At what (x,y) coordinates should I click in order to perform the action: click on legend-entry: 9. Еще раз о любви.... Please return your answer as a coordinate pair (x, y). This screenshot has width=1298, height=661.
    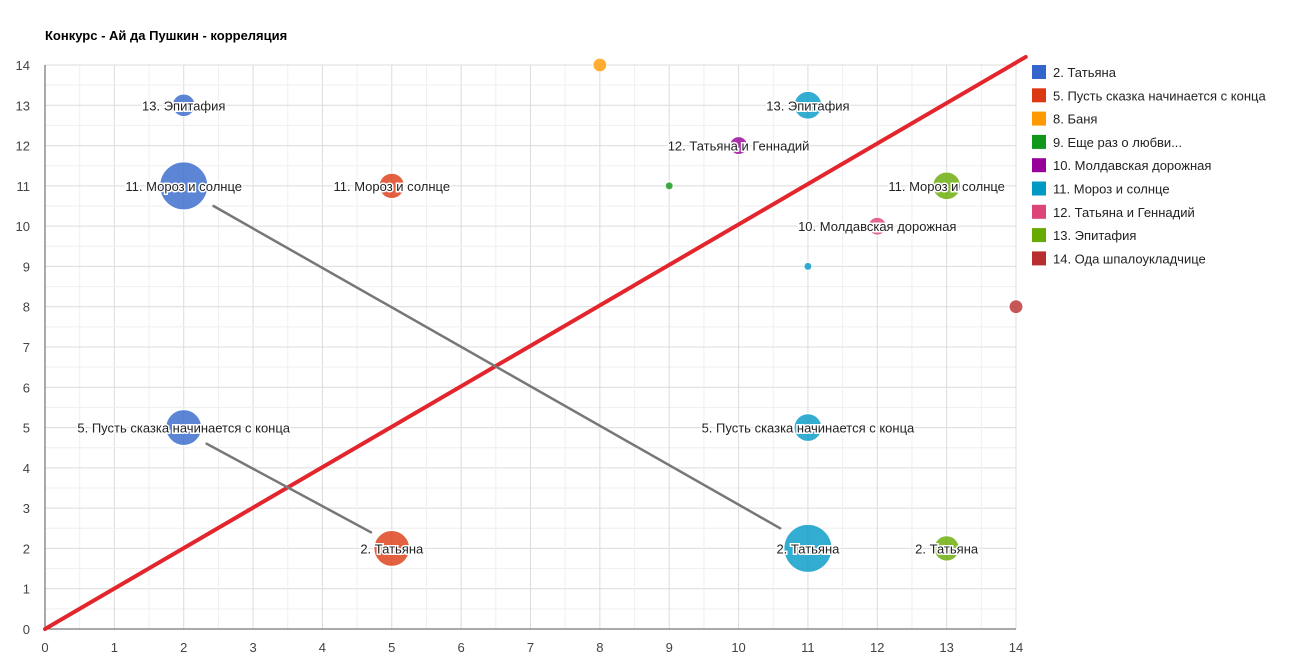
    Looking at the image, I should click on (1117, 142).